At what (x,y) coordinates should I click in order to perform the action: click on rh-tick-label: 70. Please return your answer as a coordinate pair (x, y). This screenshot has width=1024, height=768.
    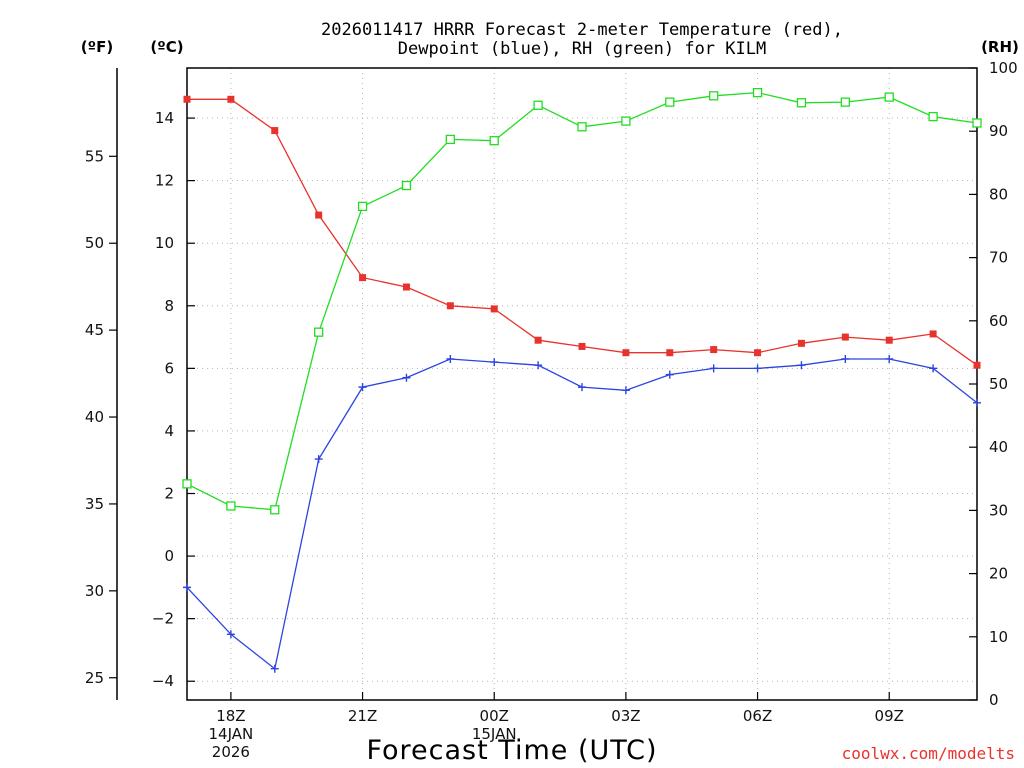
    Looking at the image, I should click on (998, 258).